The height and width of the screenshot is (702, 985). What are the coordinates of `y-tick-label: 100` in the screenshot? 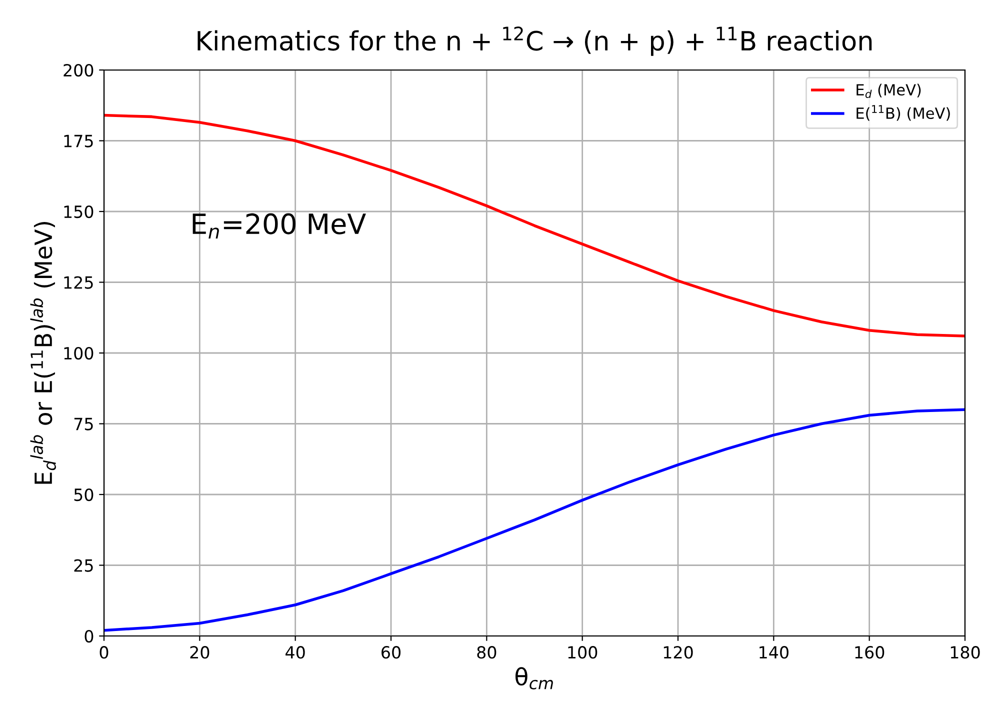 It's located at (79, 353).